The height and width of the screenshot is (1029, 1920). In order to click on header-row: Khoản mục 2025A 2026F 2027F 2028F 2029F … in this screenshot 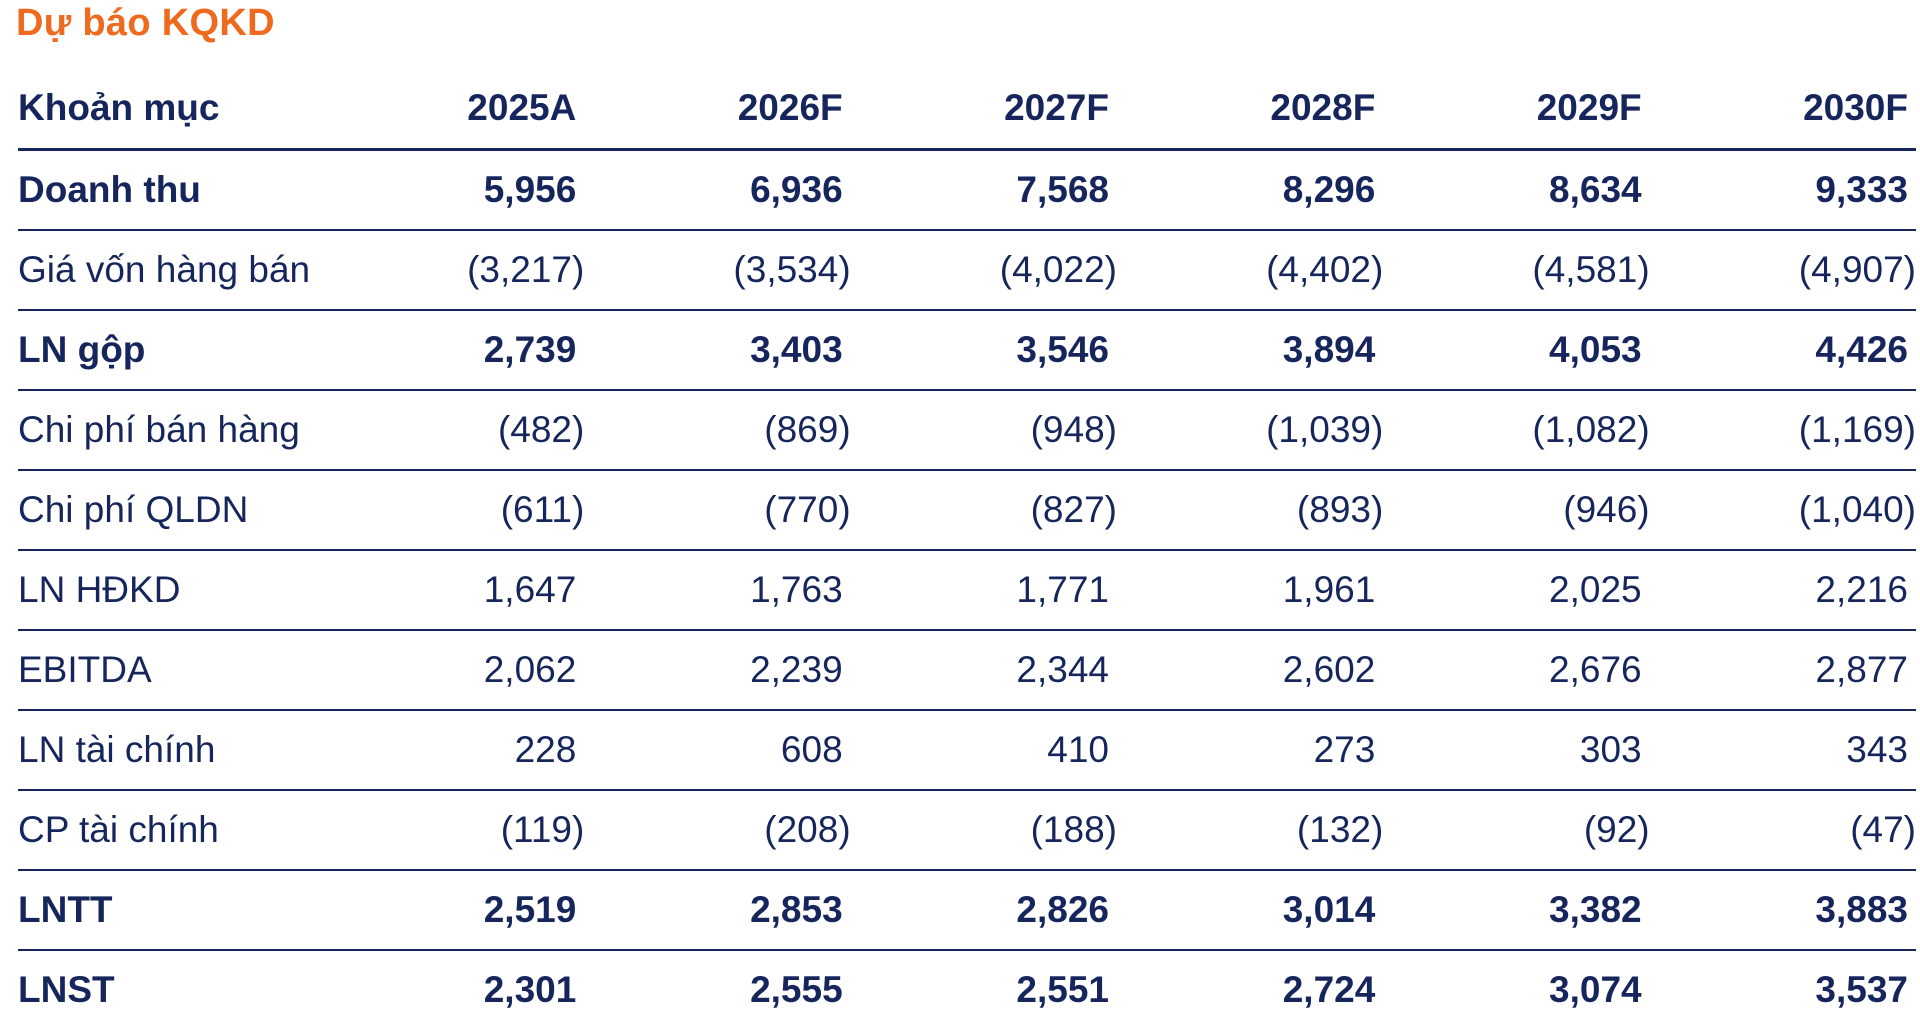, I will do `click(967, 109)`.